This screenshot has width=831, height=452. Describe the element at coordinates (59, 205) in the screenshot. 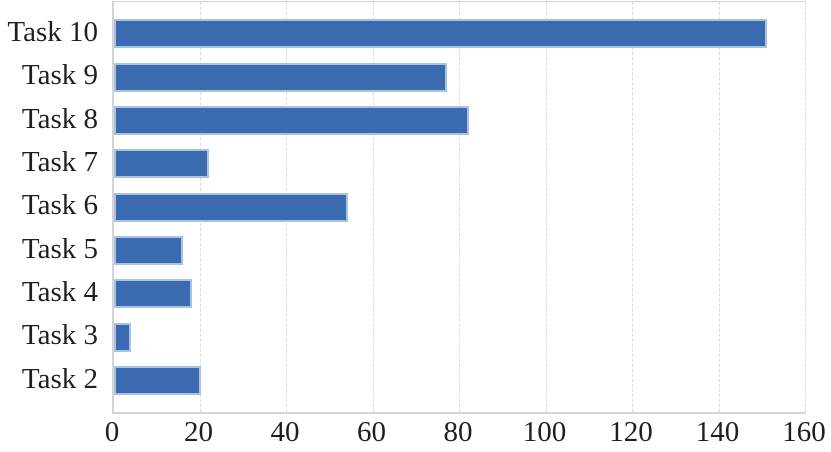

I see `y-tick-label-task-6: Task 6` at that location.